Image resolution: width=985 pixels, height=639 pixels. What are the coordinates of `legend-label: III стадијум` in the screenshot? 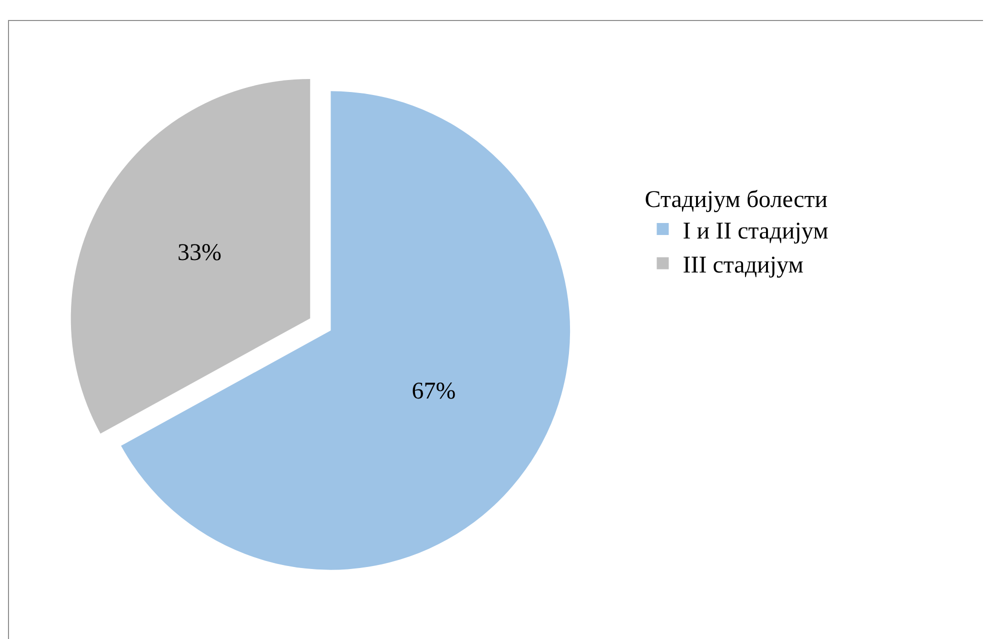 It's located at (743, 265).